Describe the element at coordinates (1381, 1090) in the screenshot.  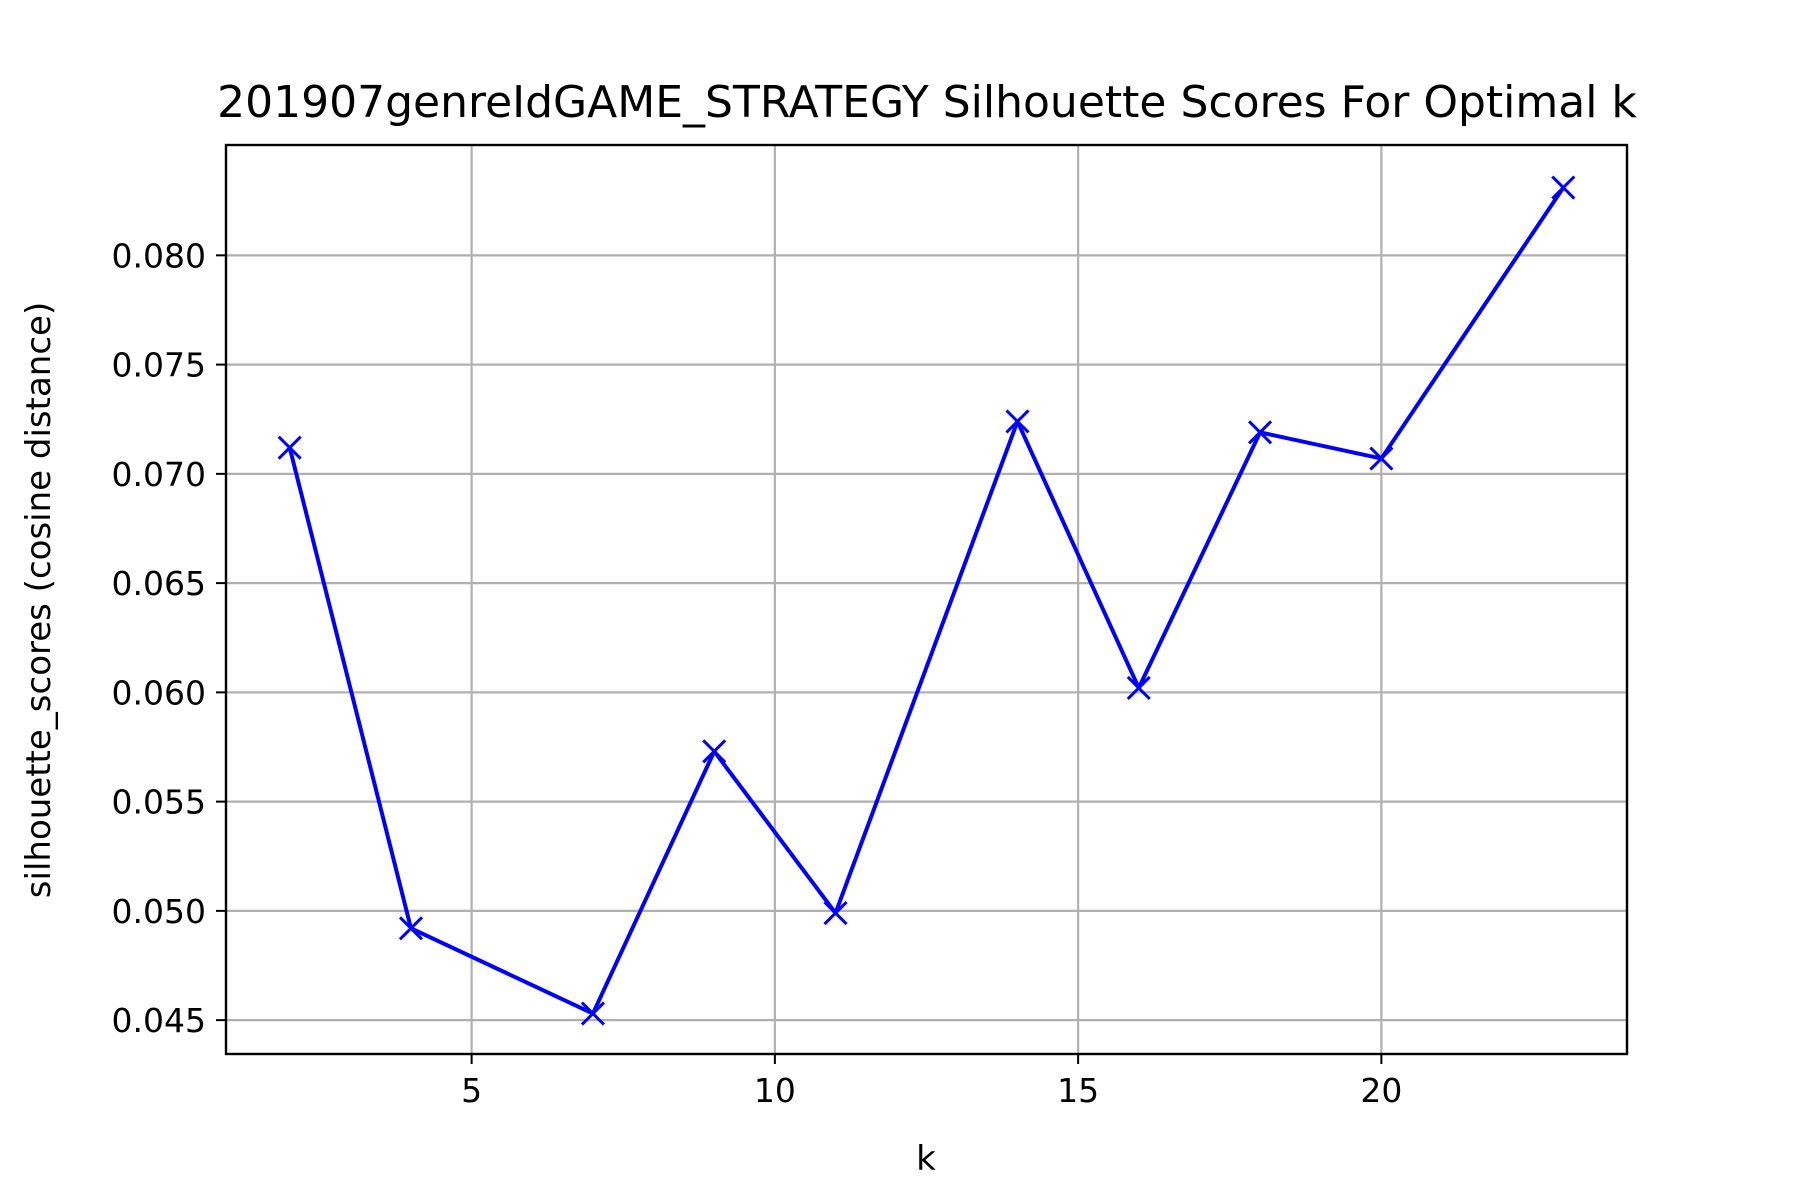
I see `x-tick-label: 20` at that location.